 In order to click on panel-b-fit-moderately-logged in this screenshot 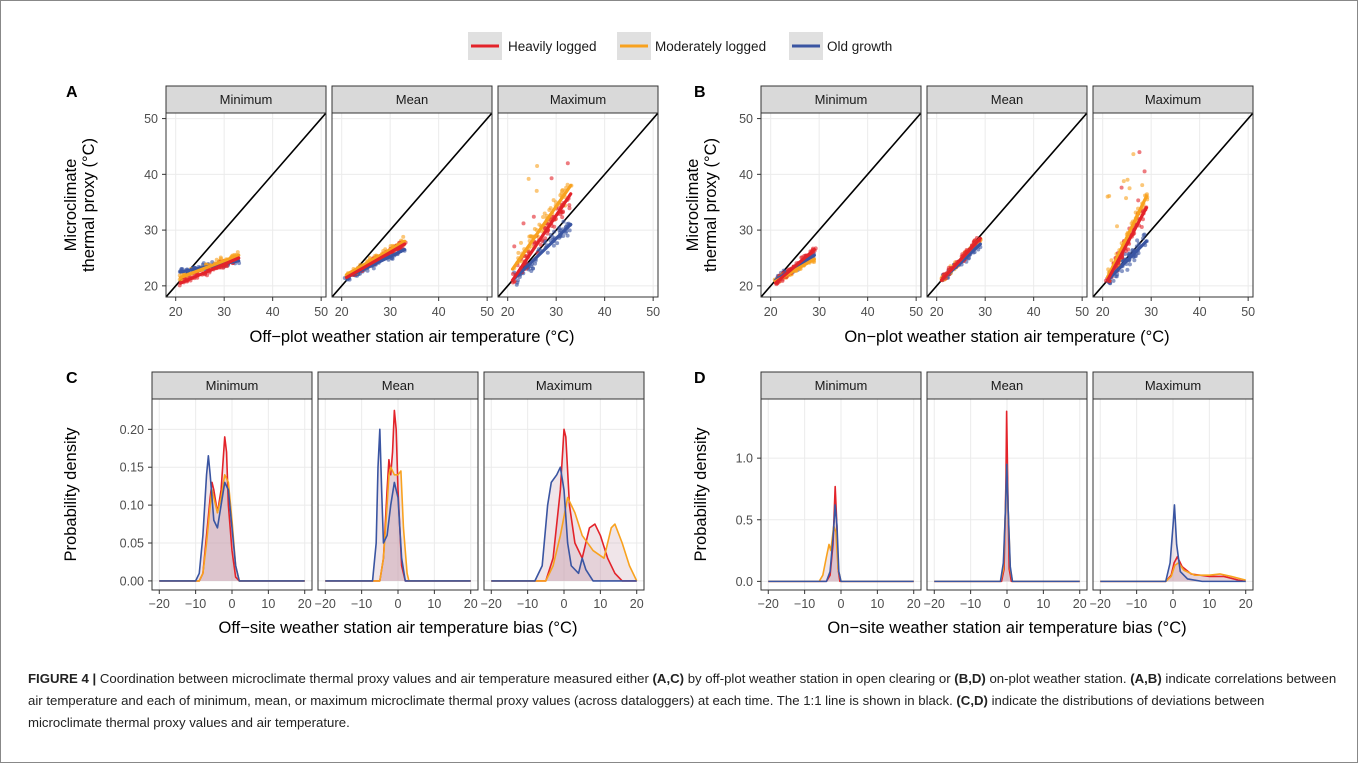, I will do `click(1126, 237)`.